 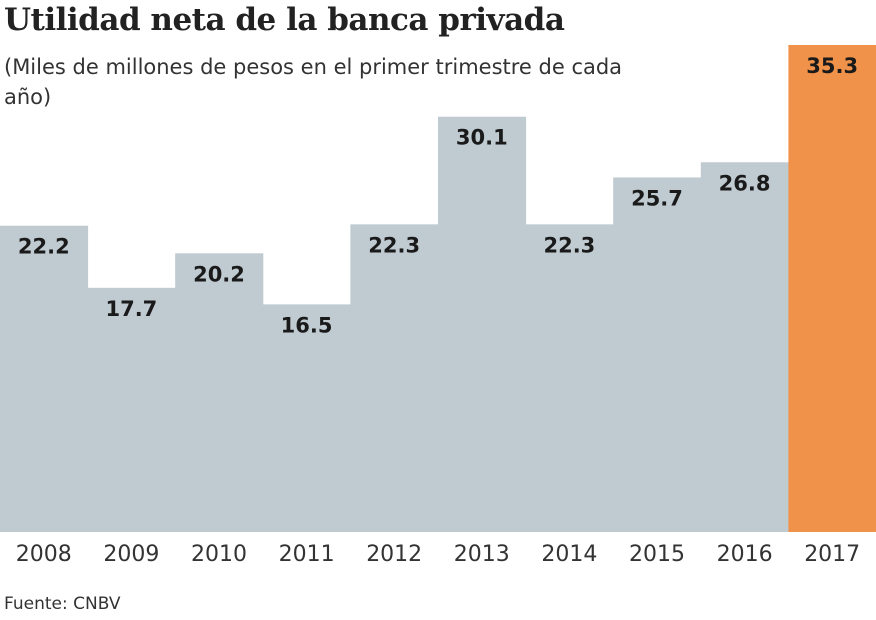 What do you see at coordinates (307, 325) in the screenshot?
I see `data-label-2011: 16.5` at bounding box center [307, 325].